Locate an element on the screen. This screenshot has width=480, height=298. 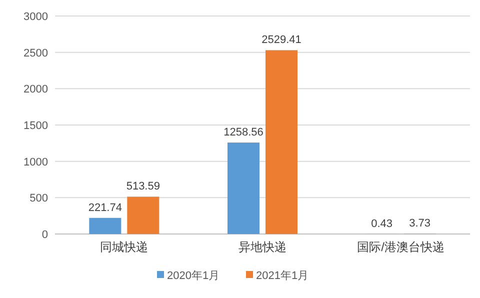
x-tick-label: 国际/港澳台快递 is located at coordinates (401, 247).